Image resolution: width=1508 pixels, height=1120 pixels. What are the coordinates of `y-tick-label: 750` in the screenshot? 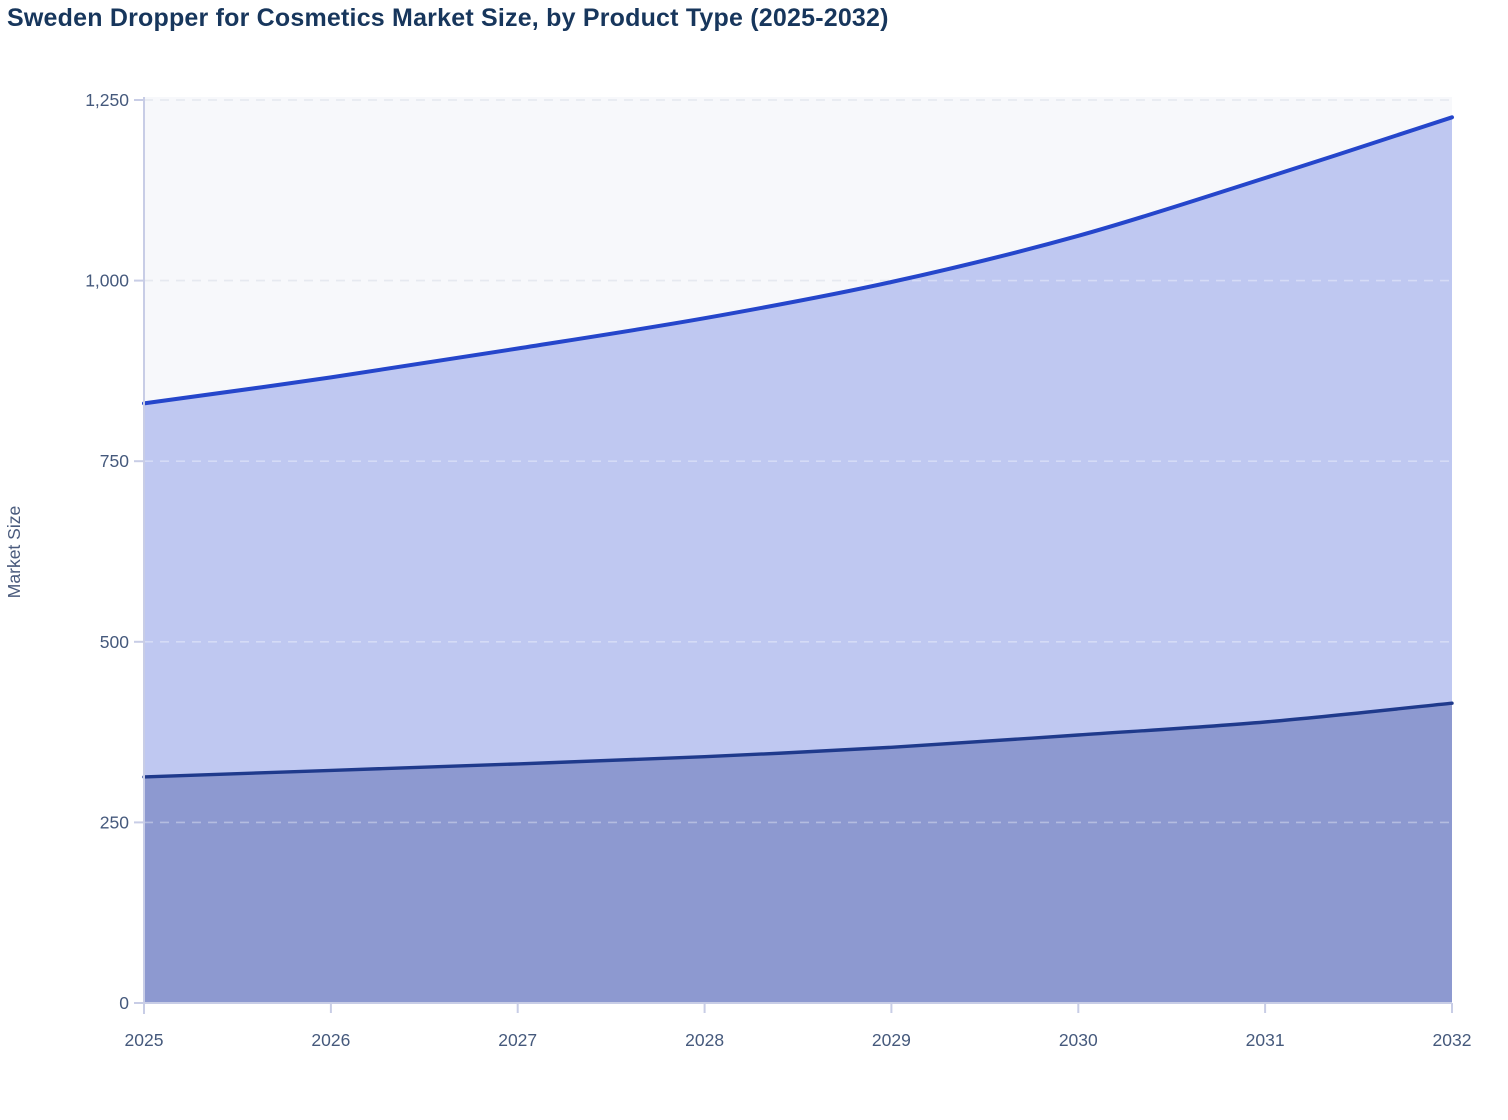 It's located at (114, 461).